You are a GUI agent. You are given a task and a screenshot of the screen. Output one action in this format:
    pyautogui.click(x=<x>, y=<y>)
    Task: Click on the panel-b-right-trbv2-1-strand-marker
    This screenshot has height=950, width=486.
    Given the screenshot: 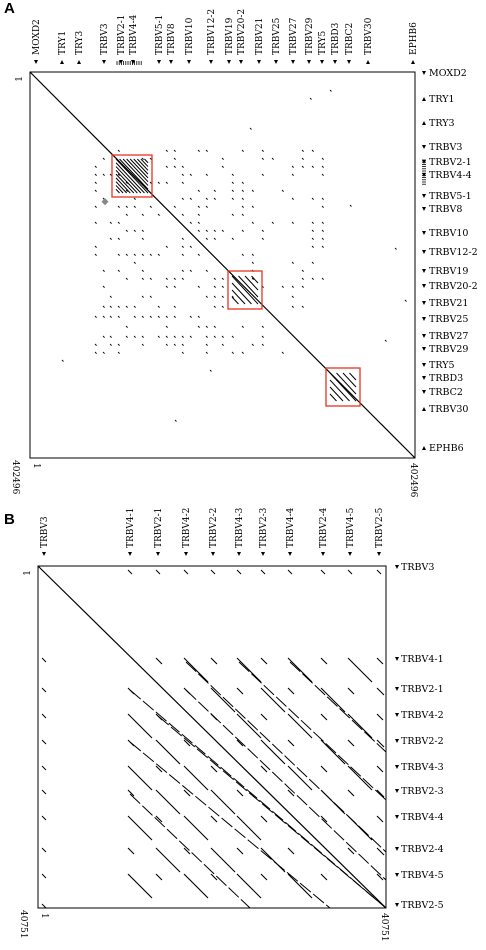 What is the action you would take?
    pyautogui.click(x=397, y=689)
    